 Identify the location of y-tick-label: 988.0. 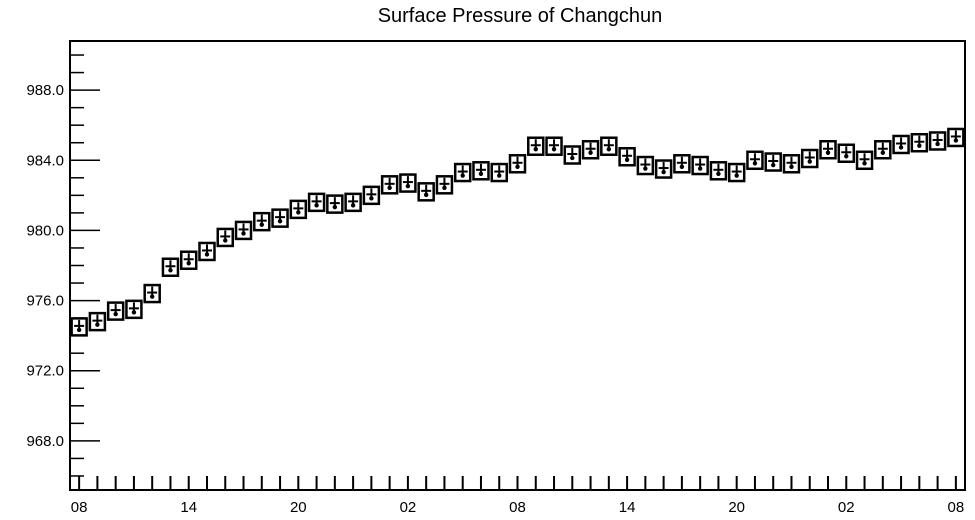
(45, 90).